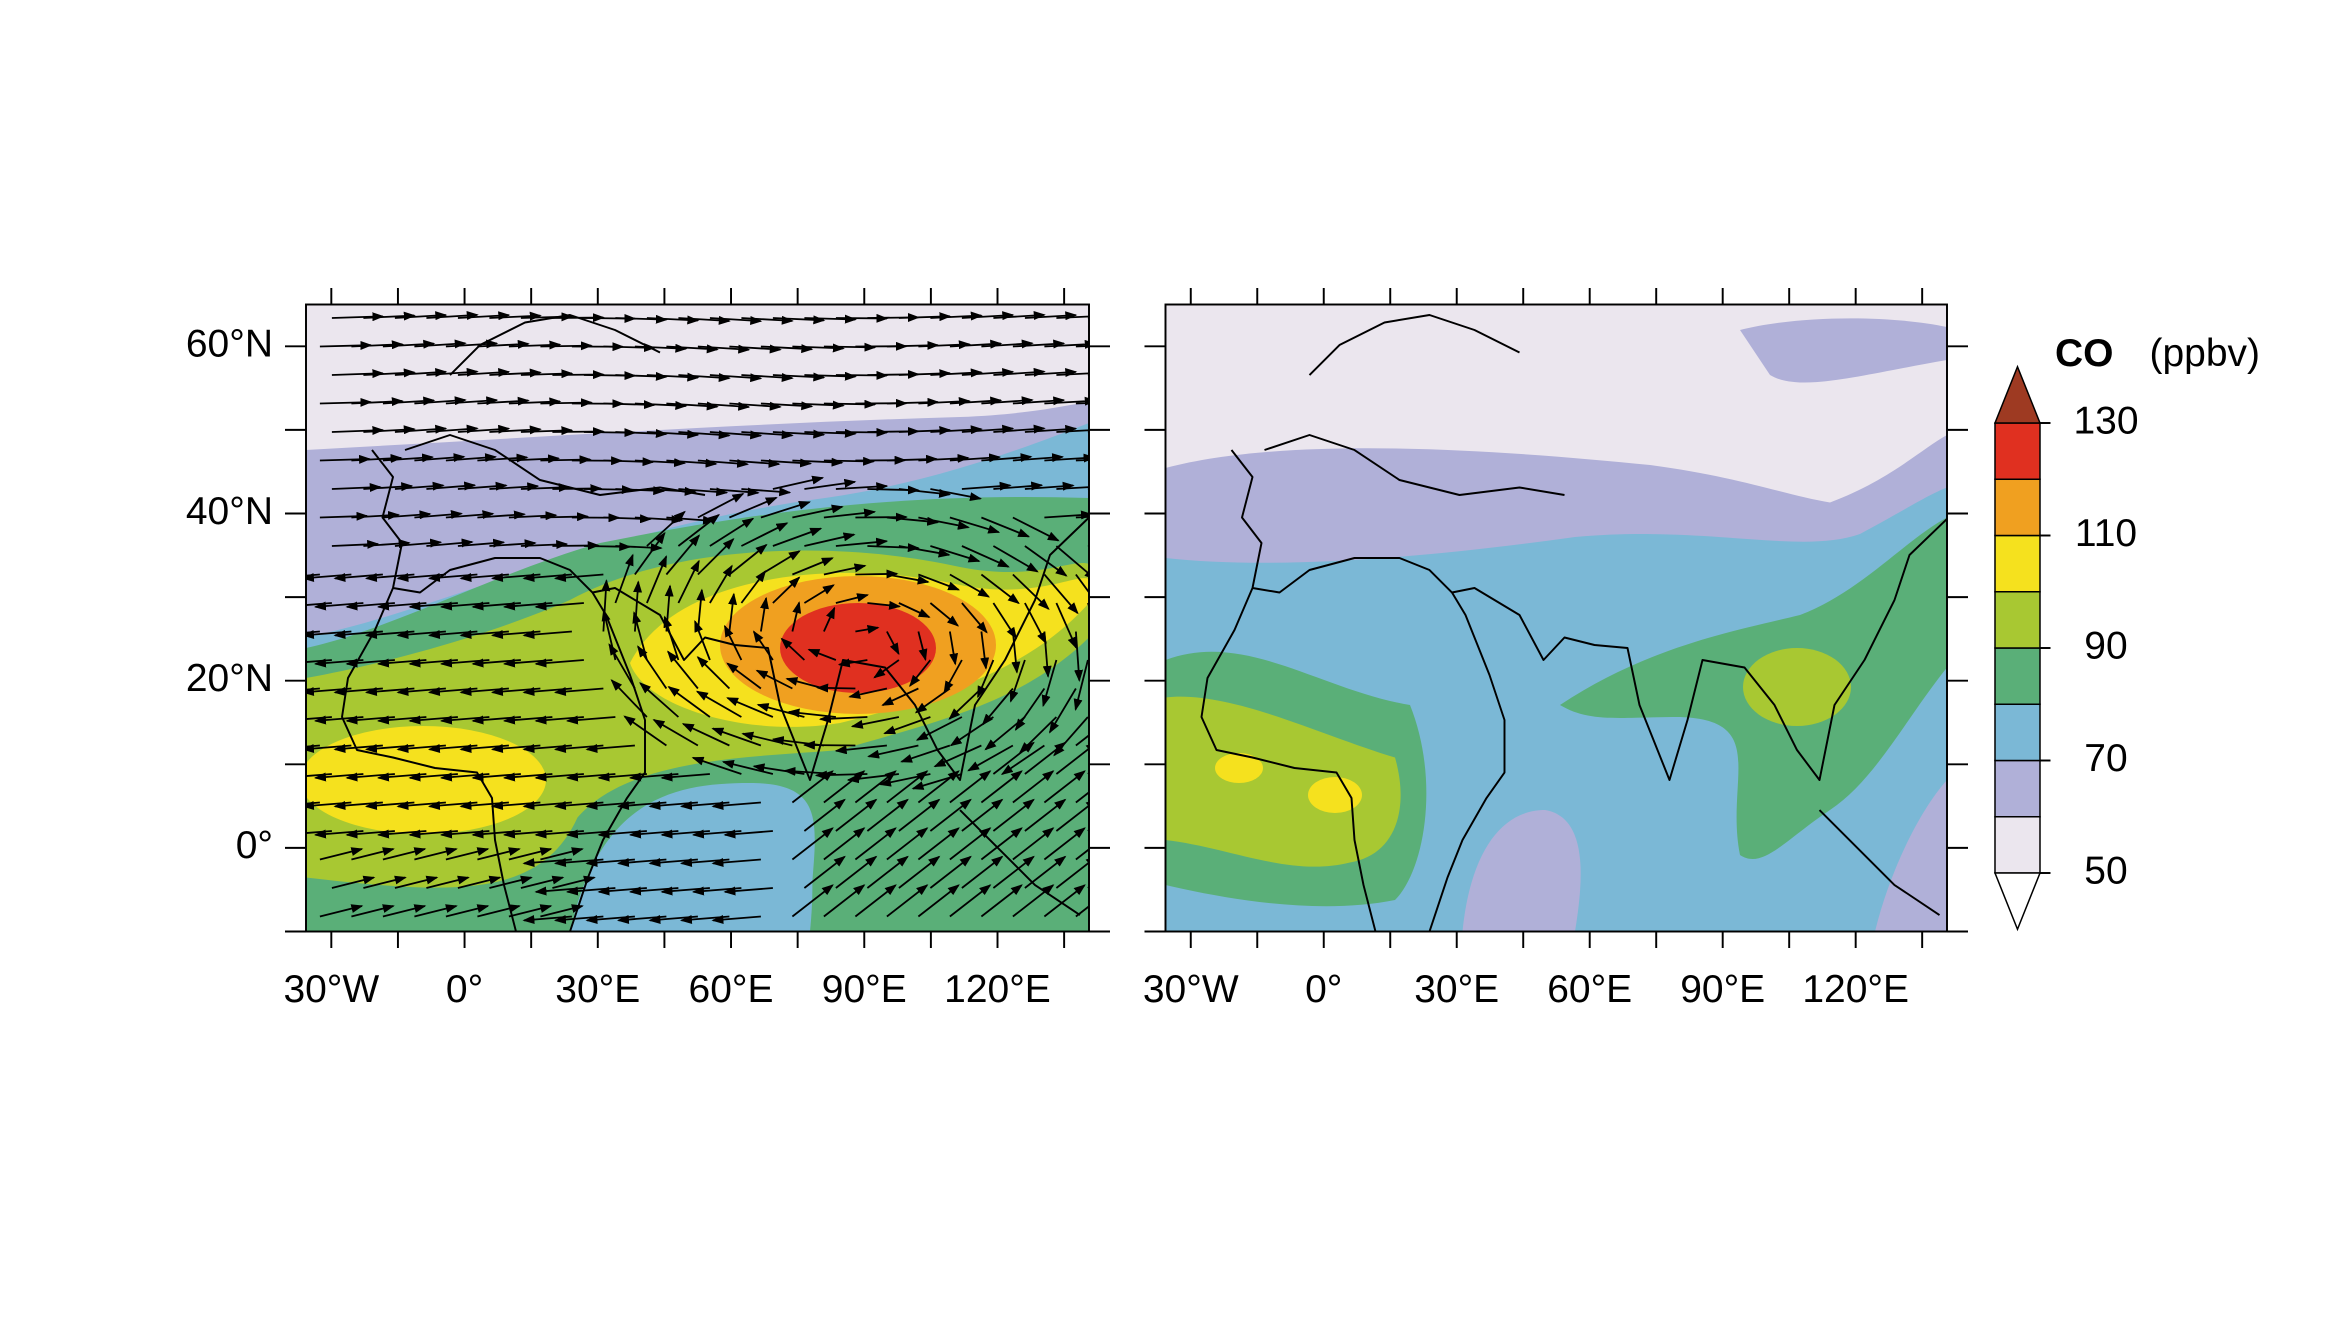  I want to click on x-tick-label: 0°, so click(464, 989).